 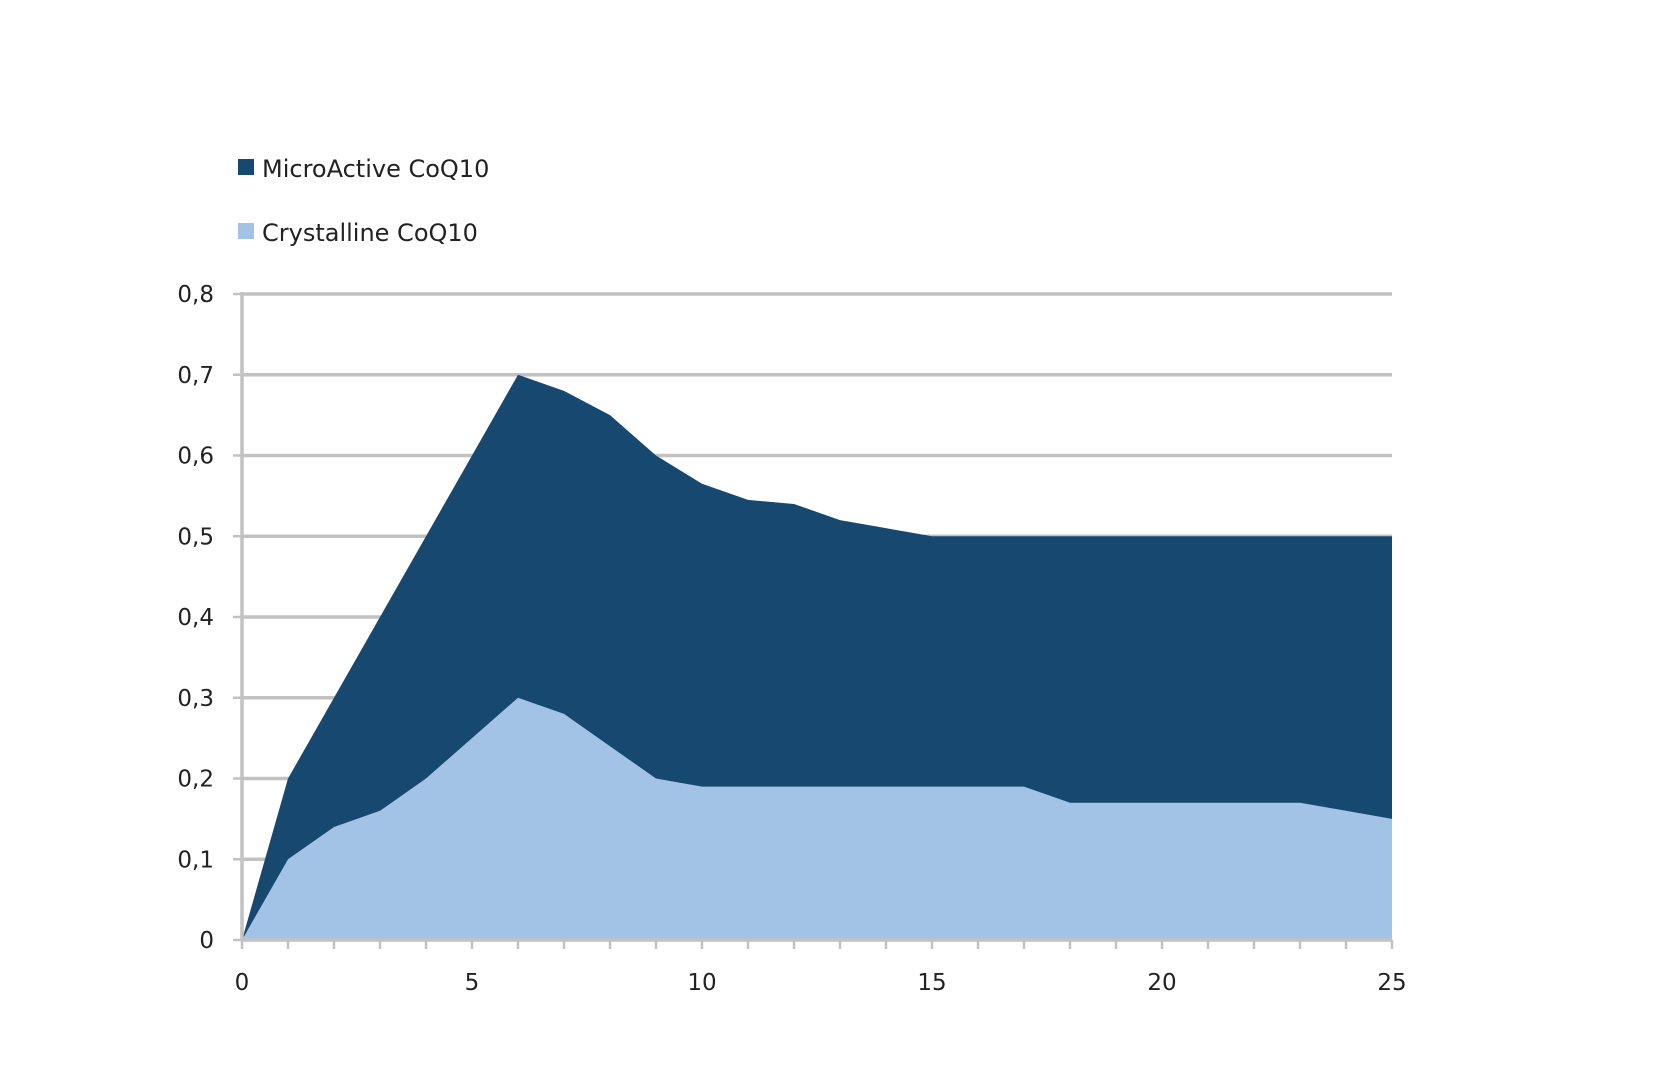 I want to click on x-tick-label: 10, so click(x=701, y=983).